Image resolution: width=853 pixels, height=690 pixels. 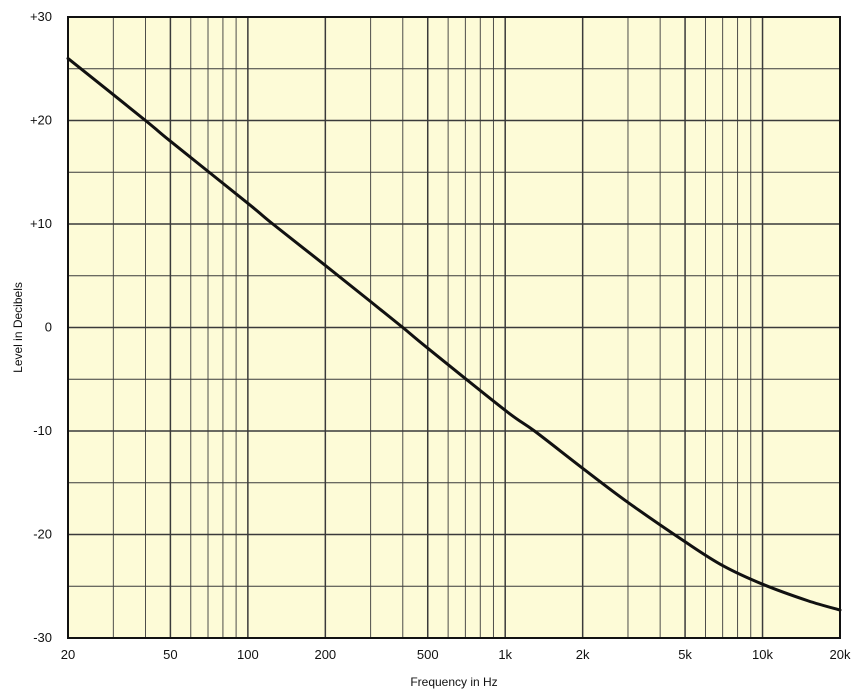 What do you see at coordinates (248, 654) in the screenshot?
I see `x-tick-label: 100` at bounding box center [248, 654].